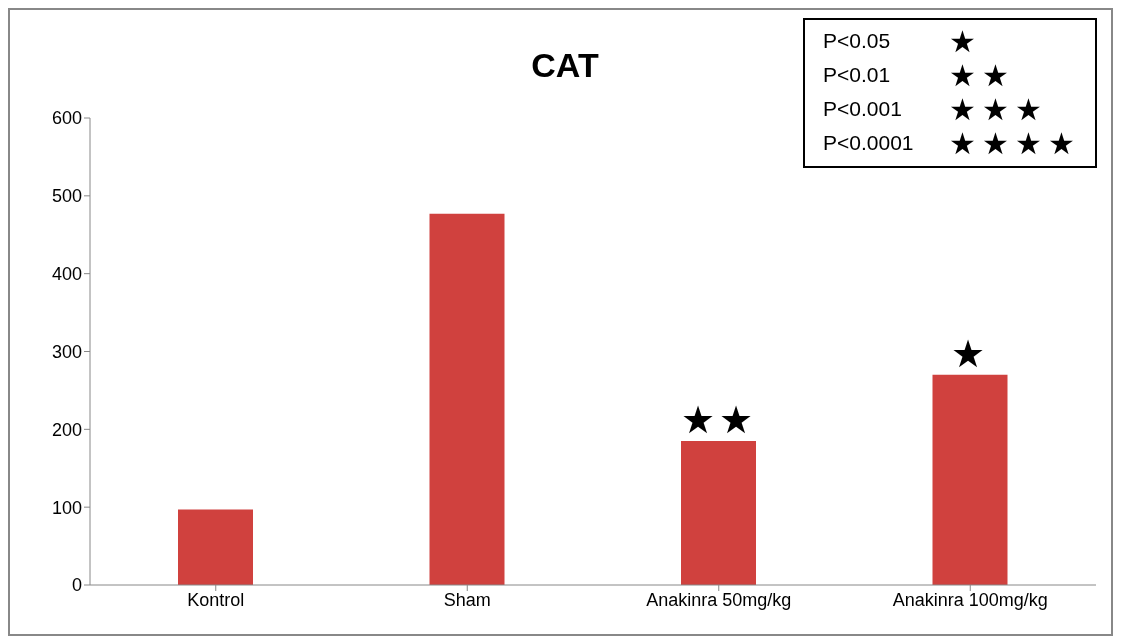 This screenshot has height=644, width=1121. I want to click on y-tick-label: 600, so click(66, 118).